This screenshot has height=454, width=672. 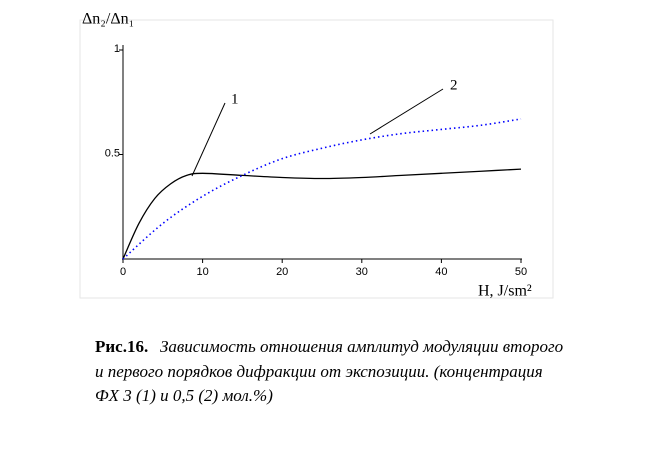 I want to click on x-tick-label: 10, so click(x=202, y=272).